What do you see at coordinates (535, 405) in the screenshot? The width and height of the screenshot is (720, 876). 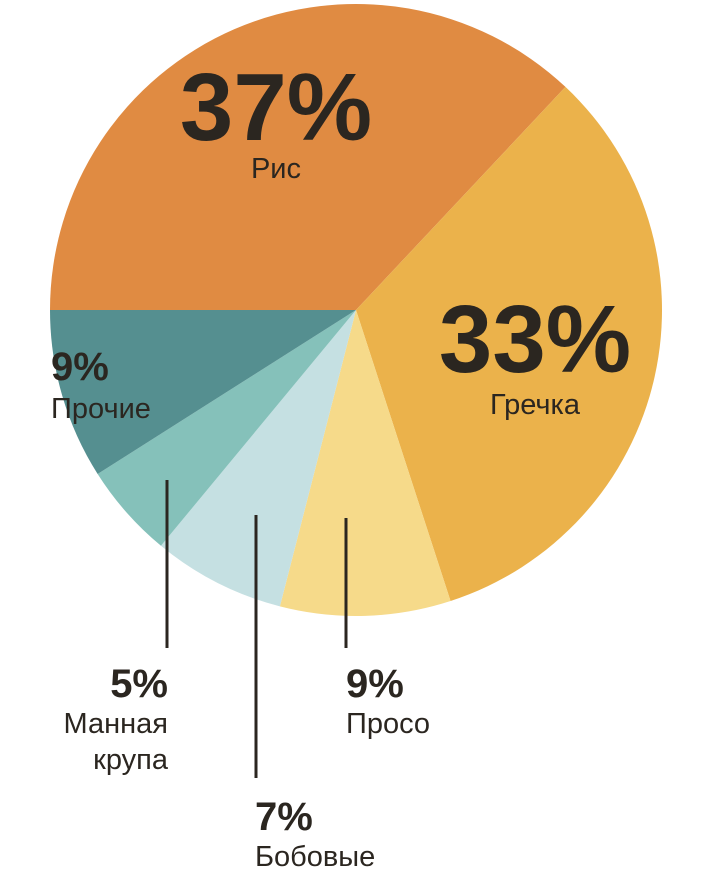 I see `label-grechka: Гречка` at bounding box center [535, 405].